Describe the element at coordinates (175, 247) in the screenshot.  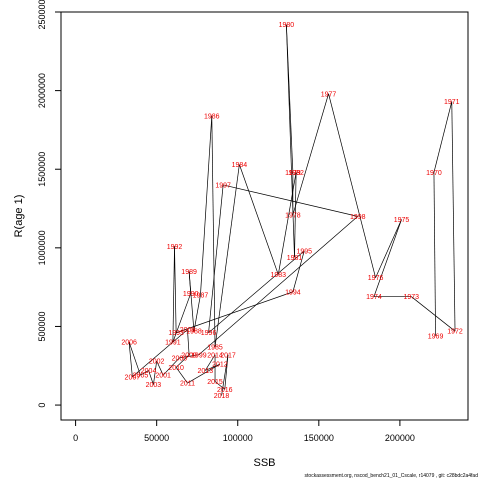
I see `point-label-1992: 1992` at that location.